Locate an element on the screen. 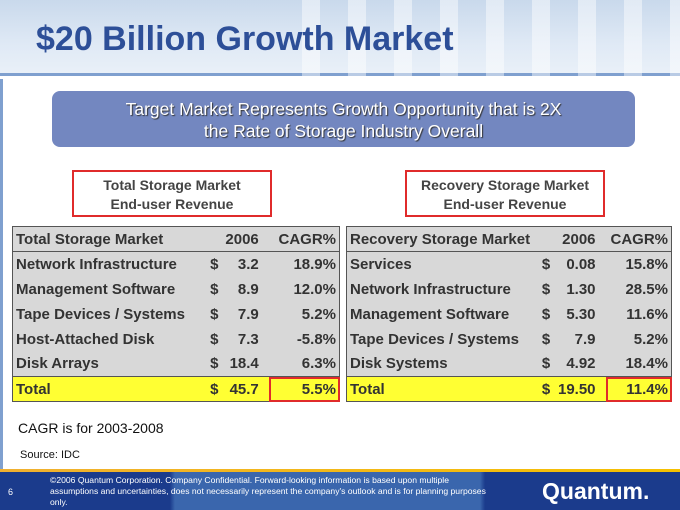 This screenshot has height=510, width=680. row-value: 18.4 is located at coordinates (244, 364).